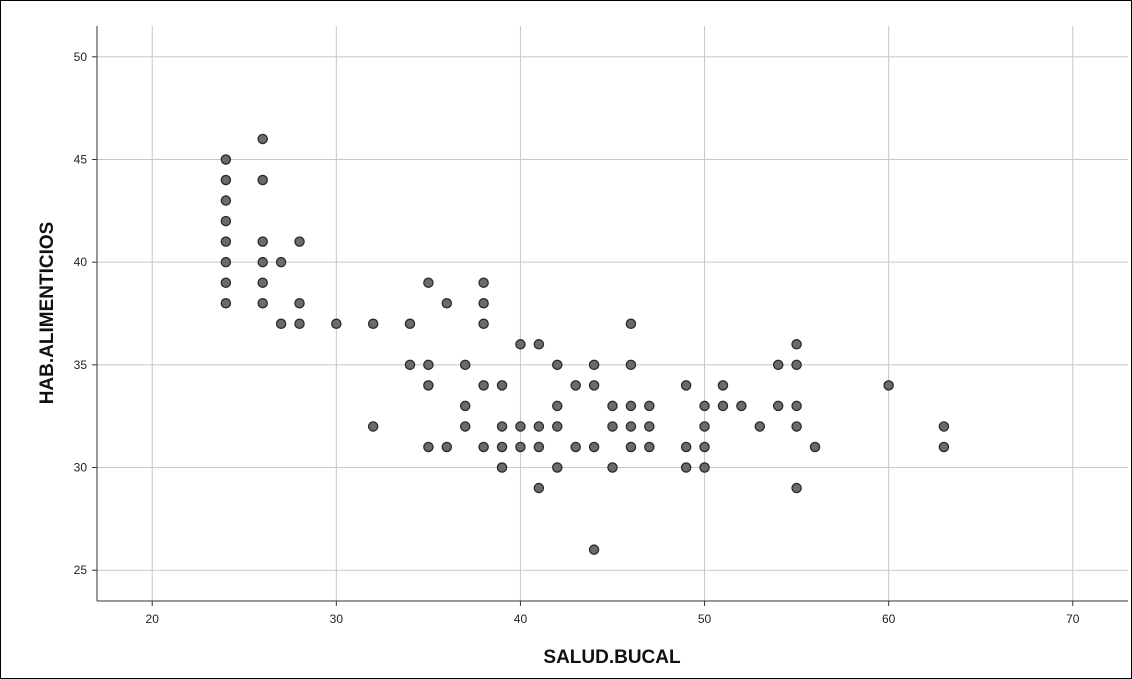 Image resolution: width=1132 pixels, height=679 pixels. I want to click on x-tick-label: 50, so click(705, 619).